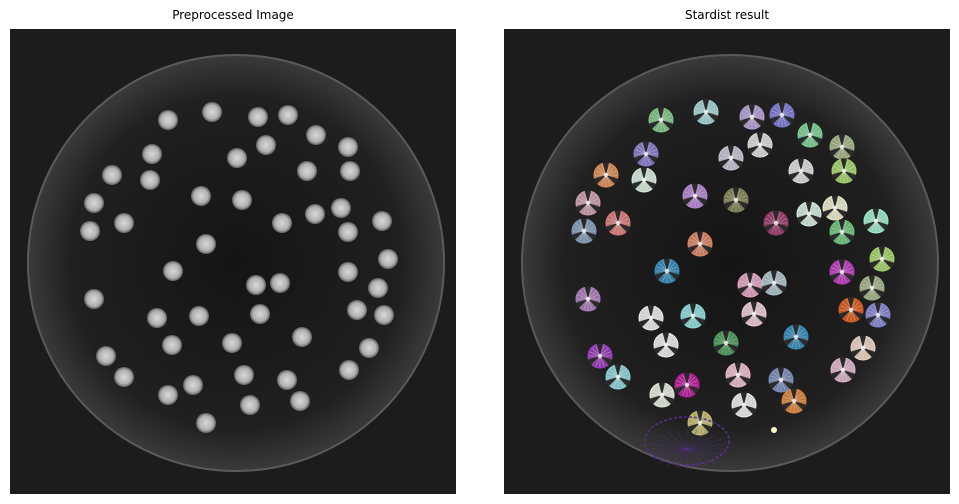 The width and height of the screenshot is (959, 504). What do you see at coordinates (727, 15) in the screenshot?
I see `right-panel-title: Stardist result` at bounding box center [727, 15].